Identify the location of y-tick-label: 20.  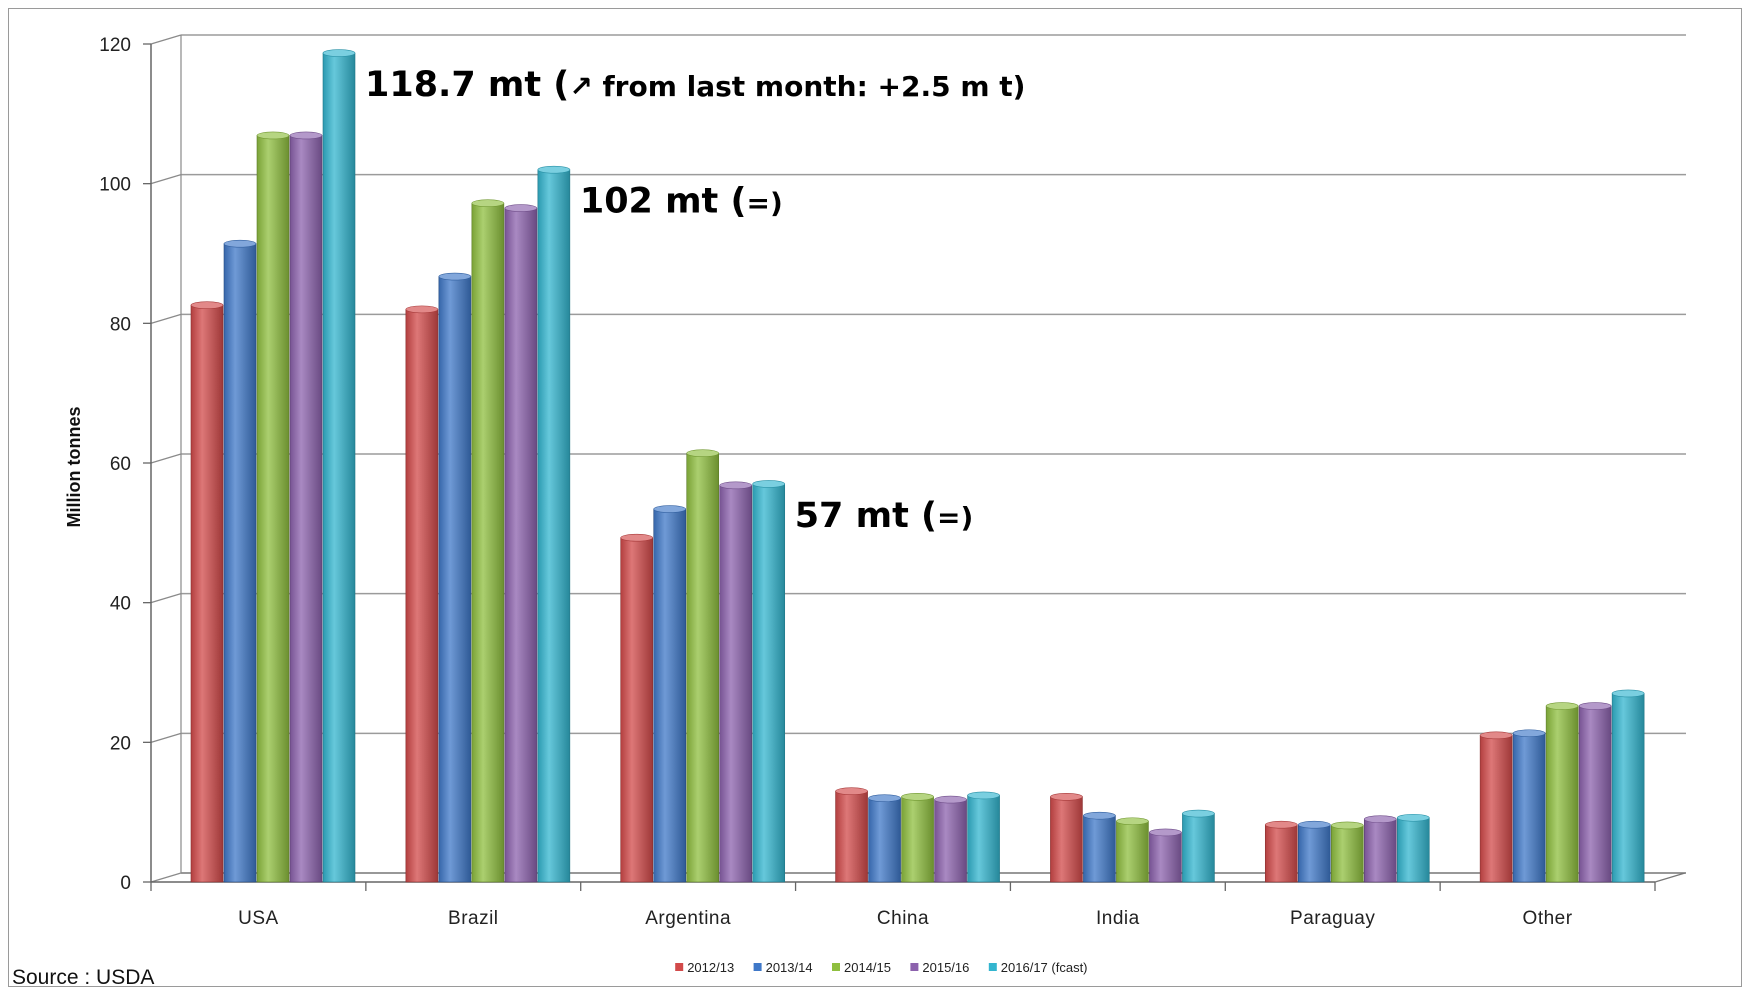
(120, 743).